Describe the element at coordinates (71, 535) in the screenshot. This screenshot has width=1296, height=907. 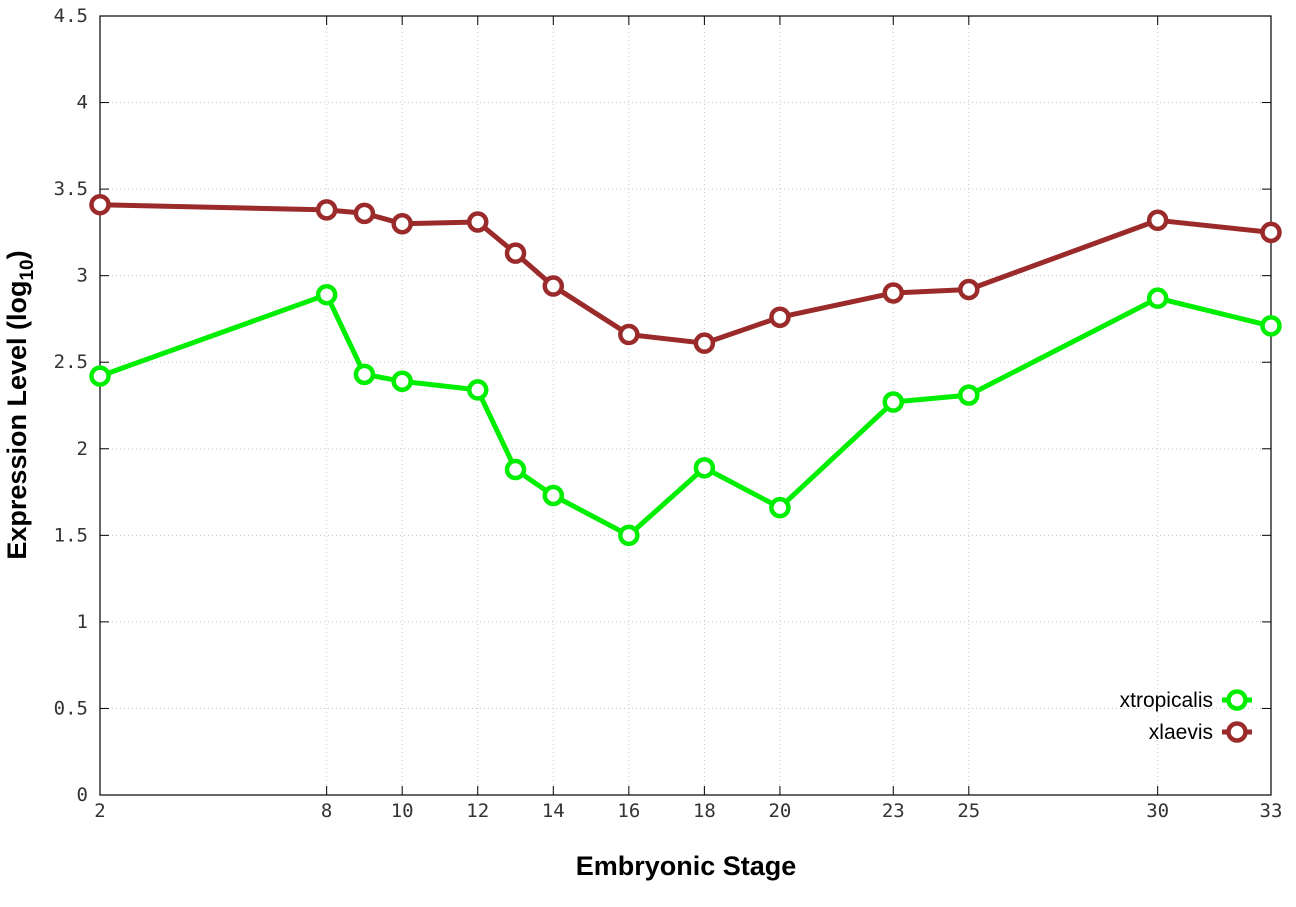
I see `y-tick-label: 1.5` at that location.